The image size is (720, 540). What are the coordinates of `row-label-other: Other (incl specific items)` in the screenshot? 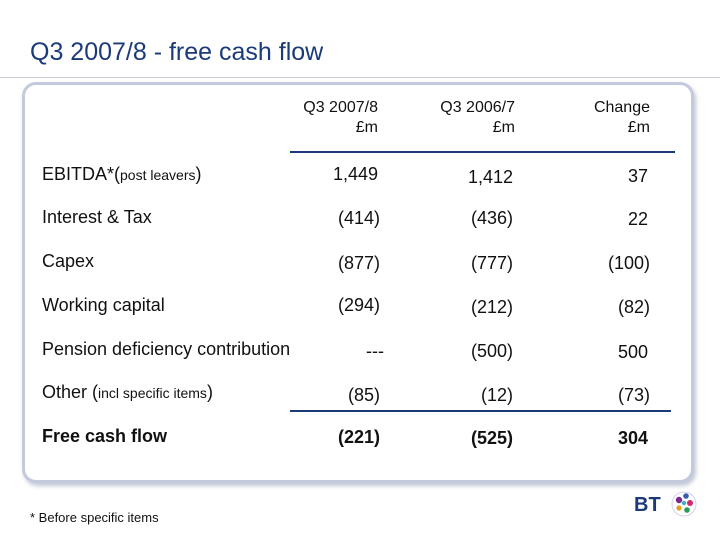 It's located at (127, 392).